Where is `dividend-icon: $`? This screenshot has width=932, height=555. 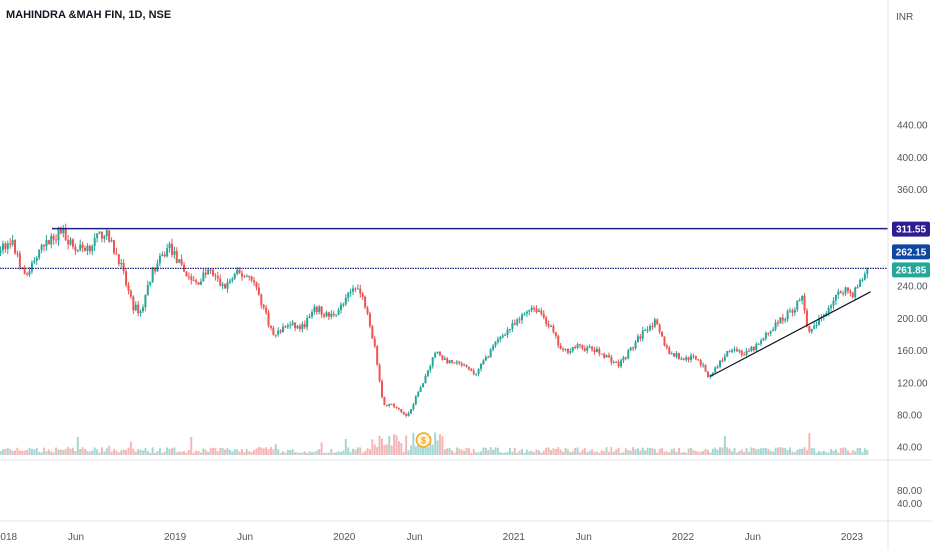
dividend-icon: $ is located at coordinates (423, 440).